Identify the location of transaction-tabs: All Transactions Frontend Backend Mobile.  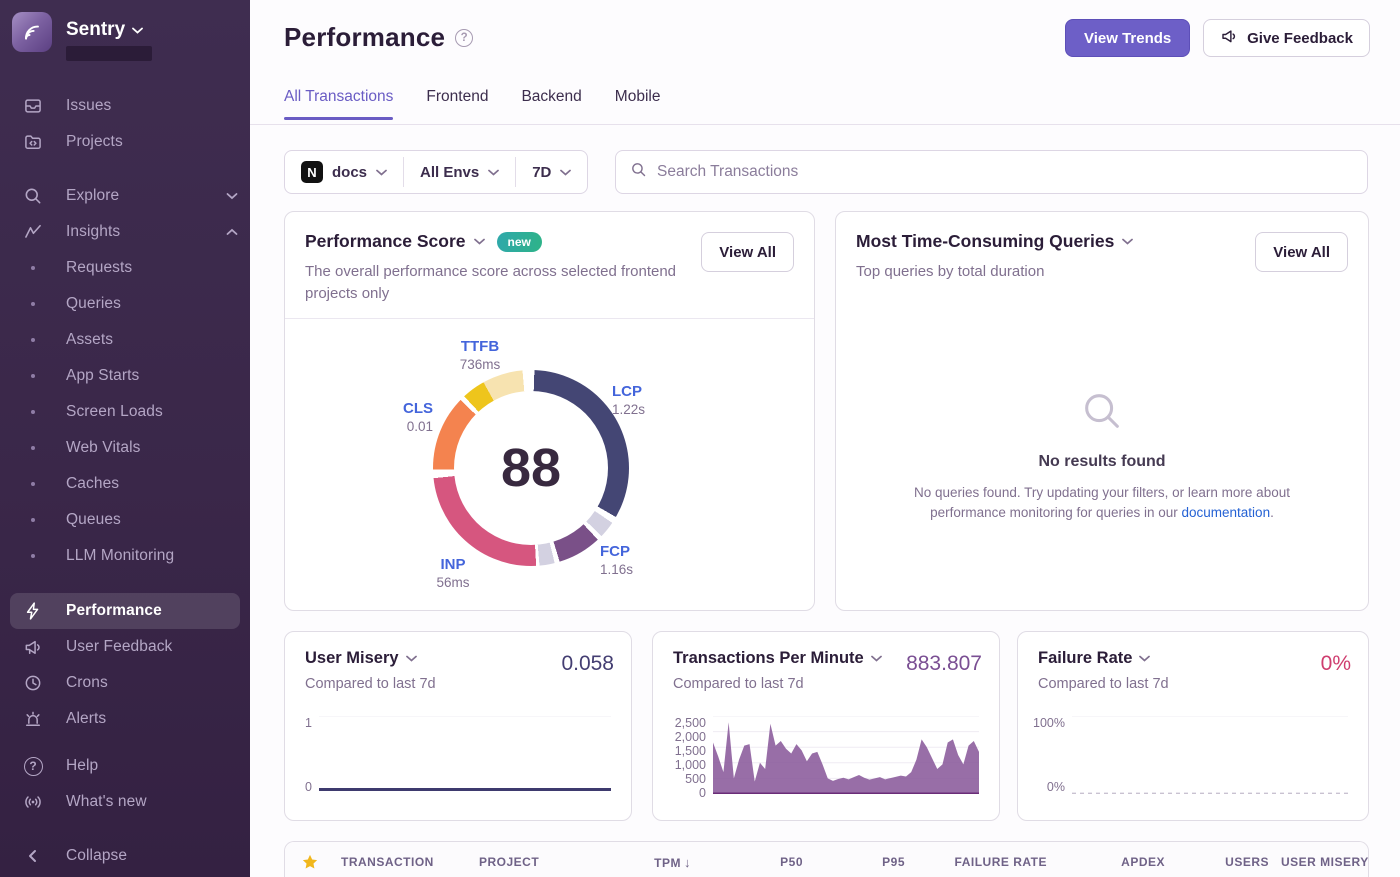
(472, 104).